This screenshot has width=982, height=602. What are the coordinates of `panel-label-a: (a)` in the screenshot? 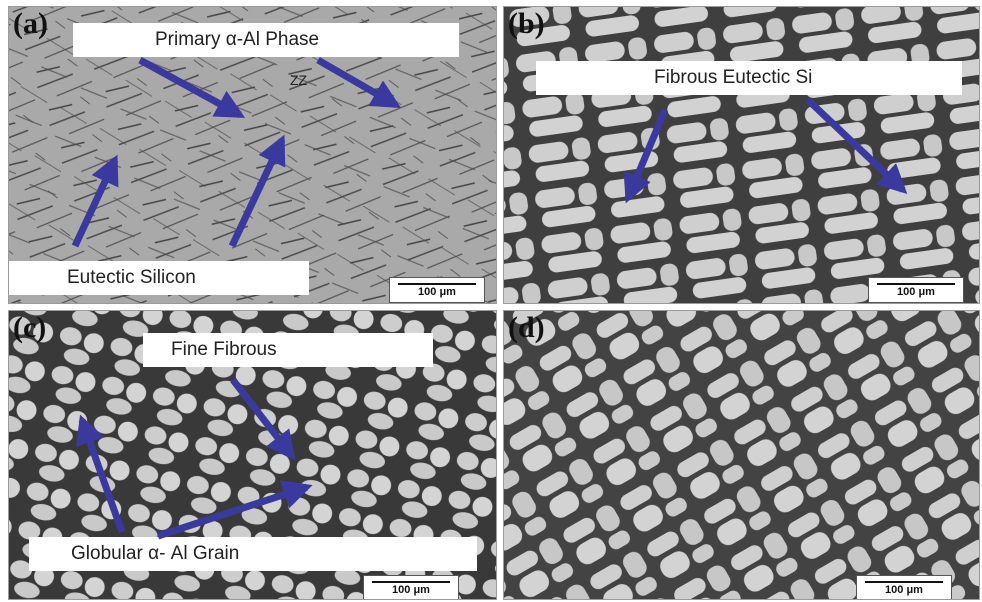 It's located at (30, 23).